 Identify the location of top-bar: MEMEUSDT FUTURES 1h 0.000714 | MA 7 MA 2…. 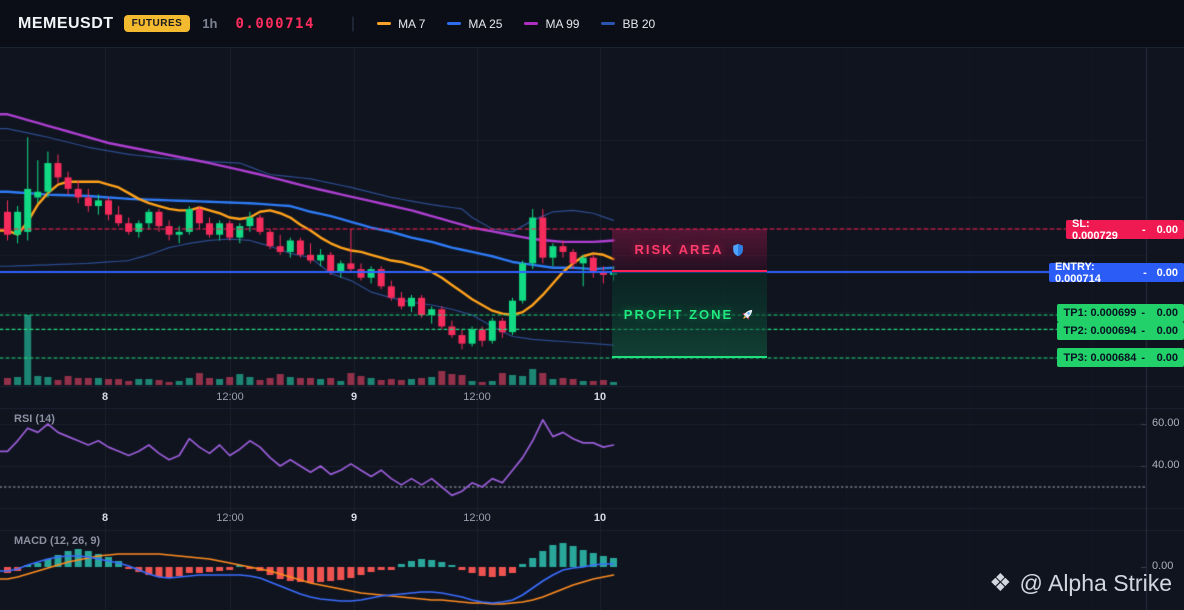
(592, 24).